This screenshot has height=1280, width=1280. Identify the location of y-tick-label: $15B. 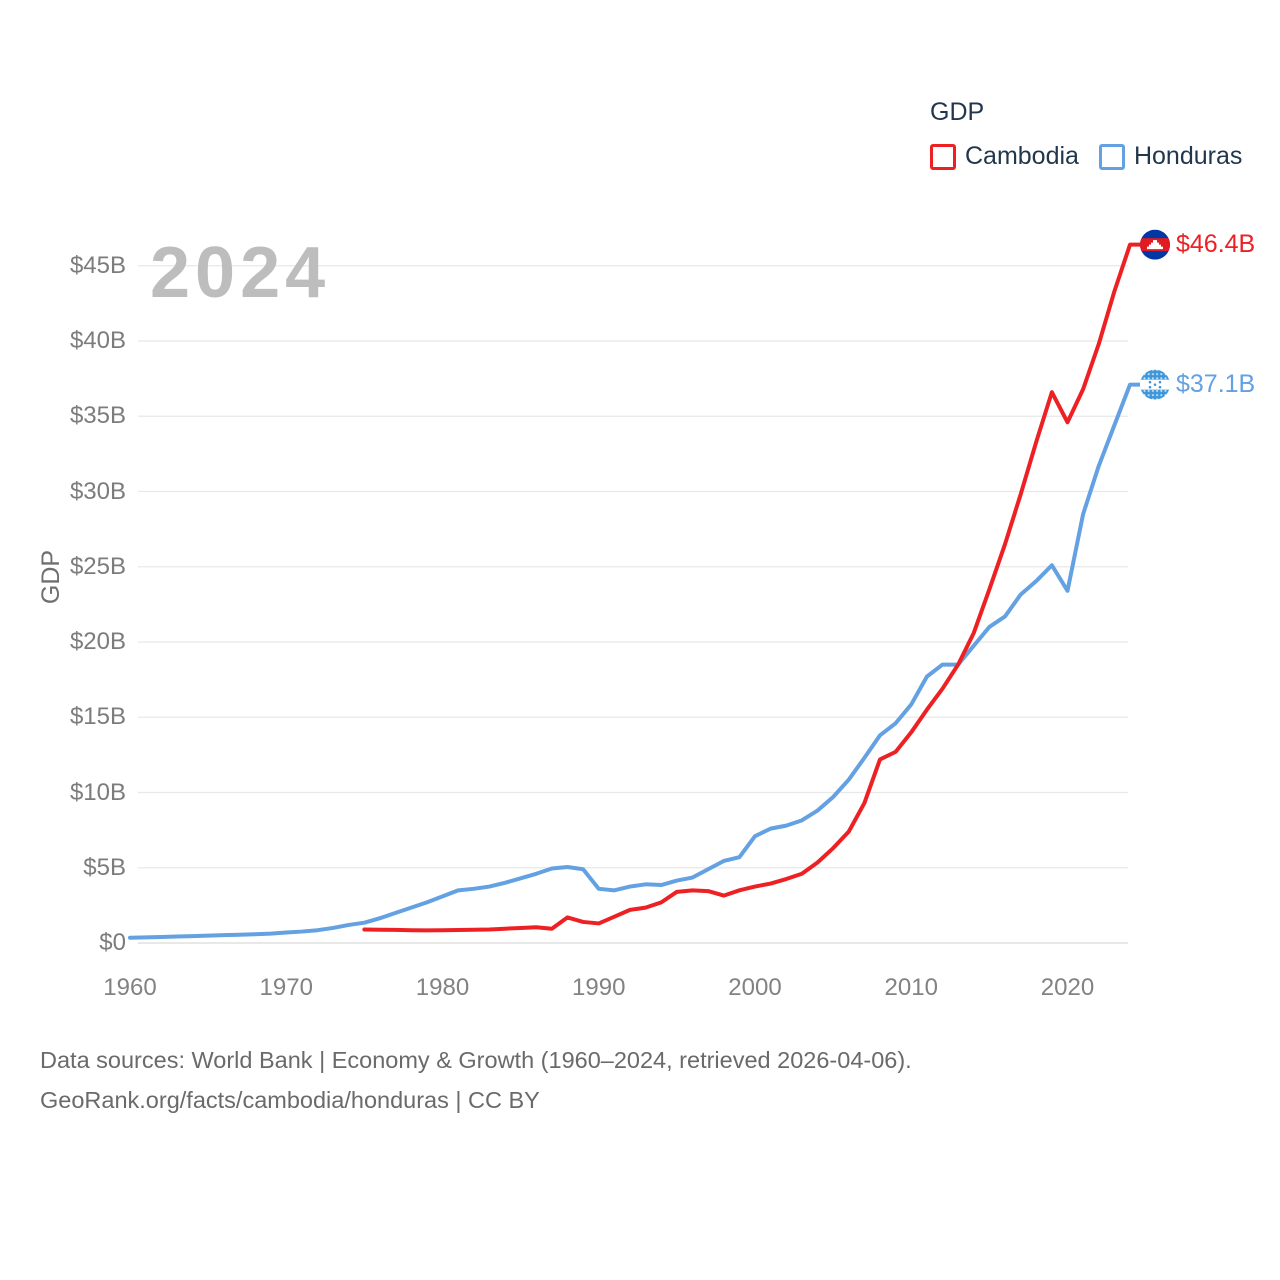
(97, 717).